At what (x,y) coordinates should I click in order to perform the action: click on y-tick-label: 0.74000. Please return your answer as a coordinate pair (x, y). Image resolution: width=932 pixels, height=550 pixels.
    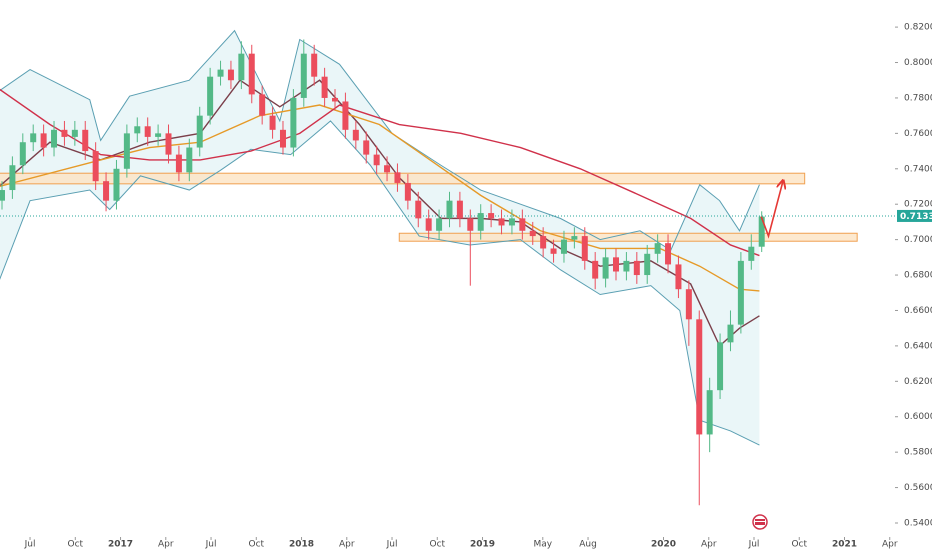
    Looking at the image, I should click on (918, 169).